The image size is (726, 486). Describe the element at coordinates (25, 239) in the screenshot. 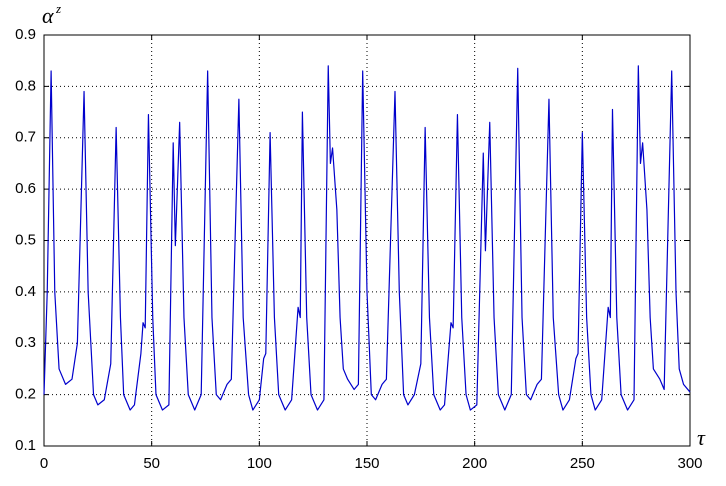

I see `y-tick-label: 0.5` at that location.